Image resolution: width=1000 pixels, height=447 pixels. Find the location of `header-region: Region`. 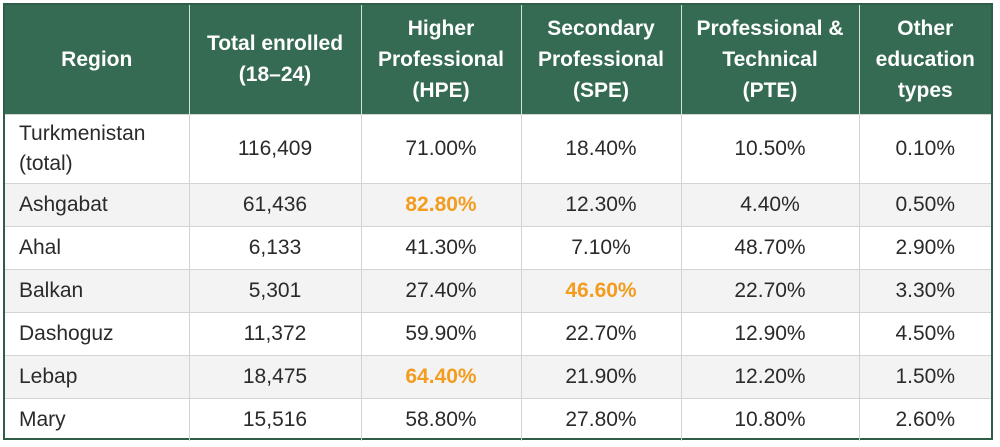

header-region: Region is located at coordinates (97, 59).